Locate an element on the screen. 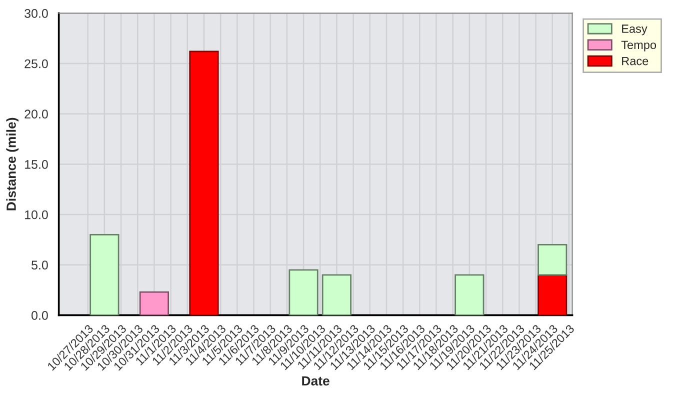  y-tick-label: 20.0 is located at coordinates (36, 114).